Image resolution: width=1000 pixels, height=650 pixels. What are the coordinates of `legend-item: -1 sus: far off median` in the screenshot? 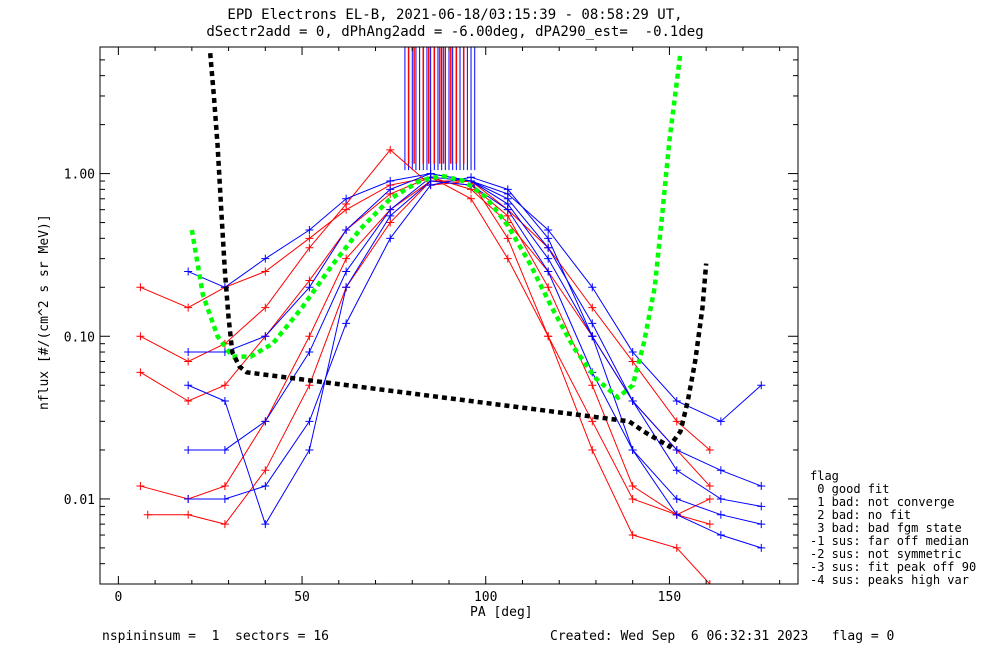 It's located at (889, 541).